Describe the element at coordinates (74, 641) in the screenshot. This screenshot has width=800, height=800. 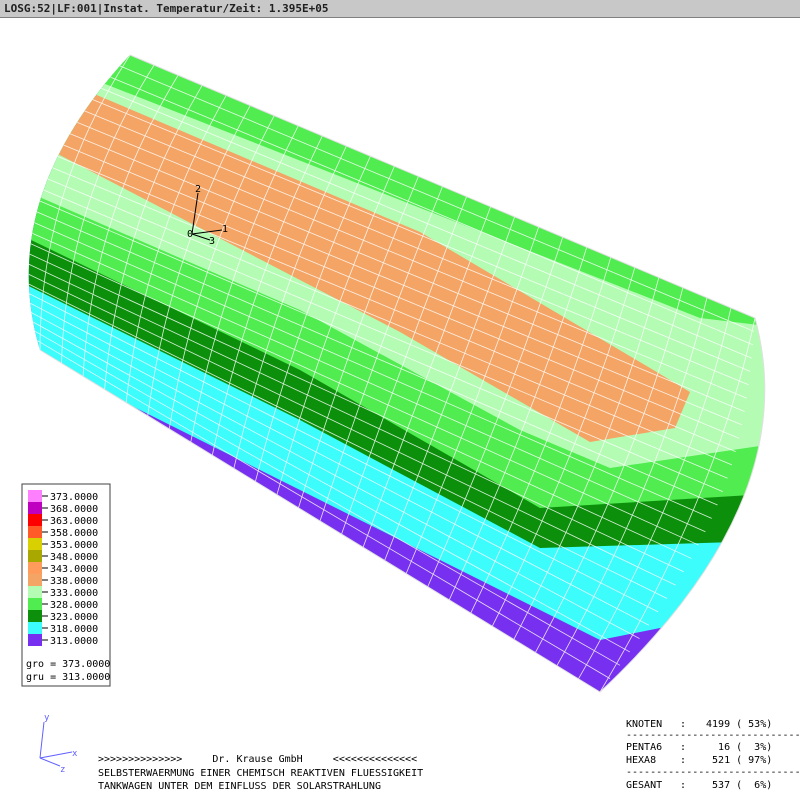
I see `legend-label: 313.0000` at that location.